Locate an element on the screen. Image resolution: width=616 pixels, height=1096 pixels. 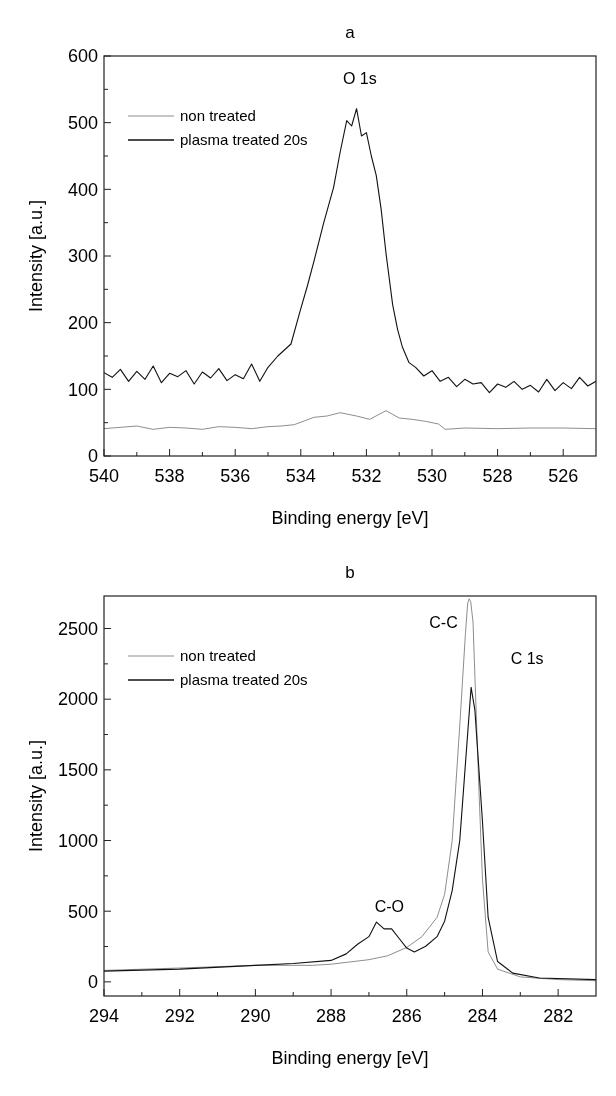
chart-title: b is located at coordinates (350, 572).